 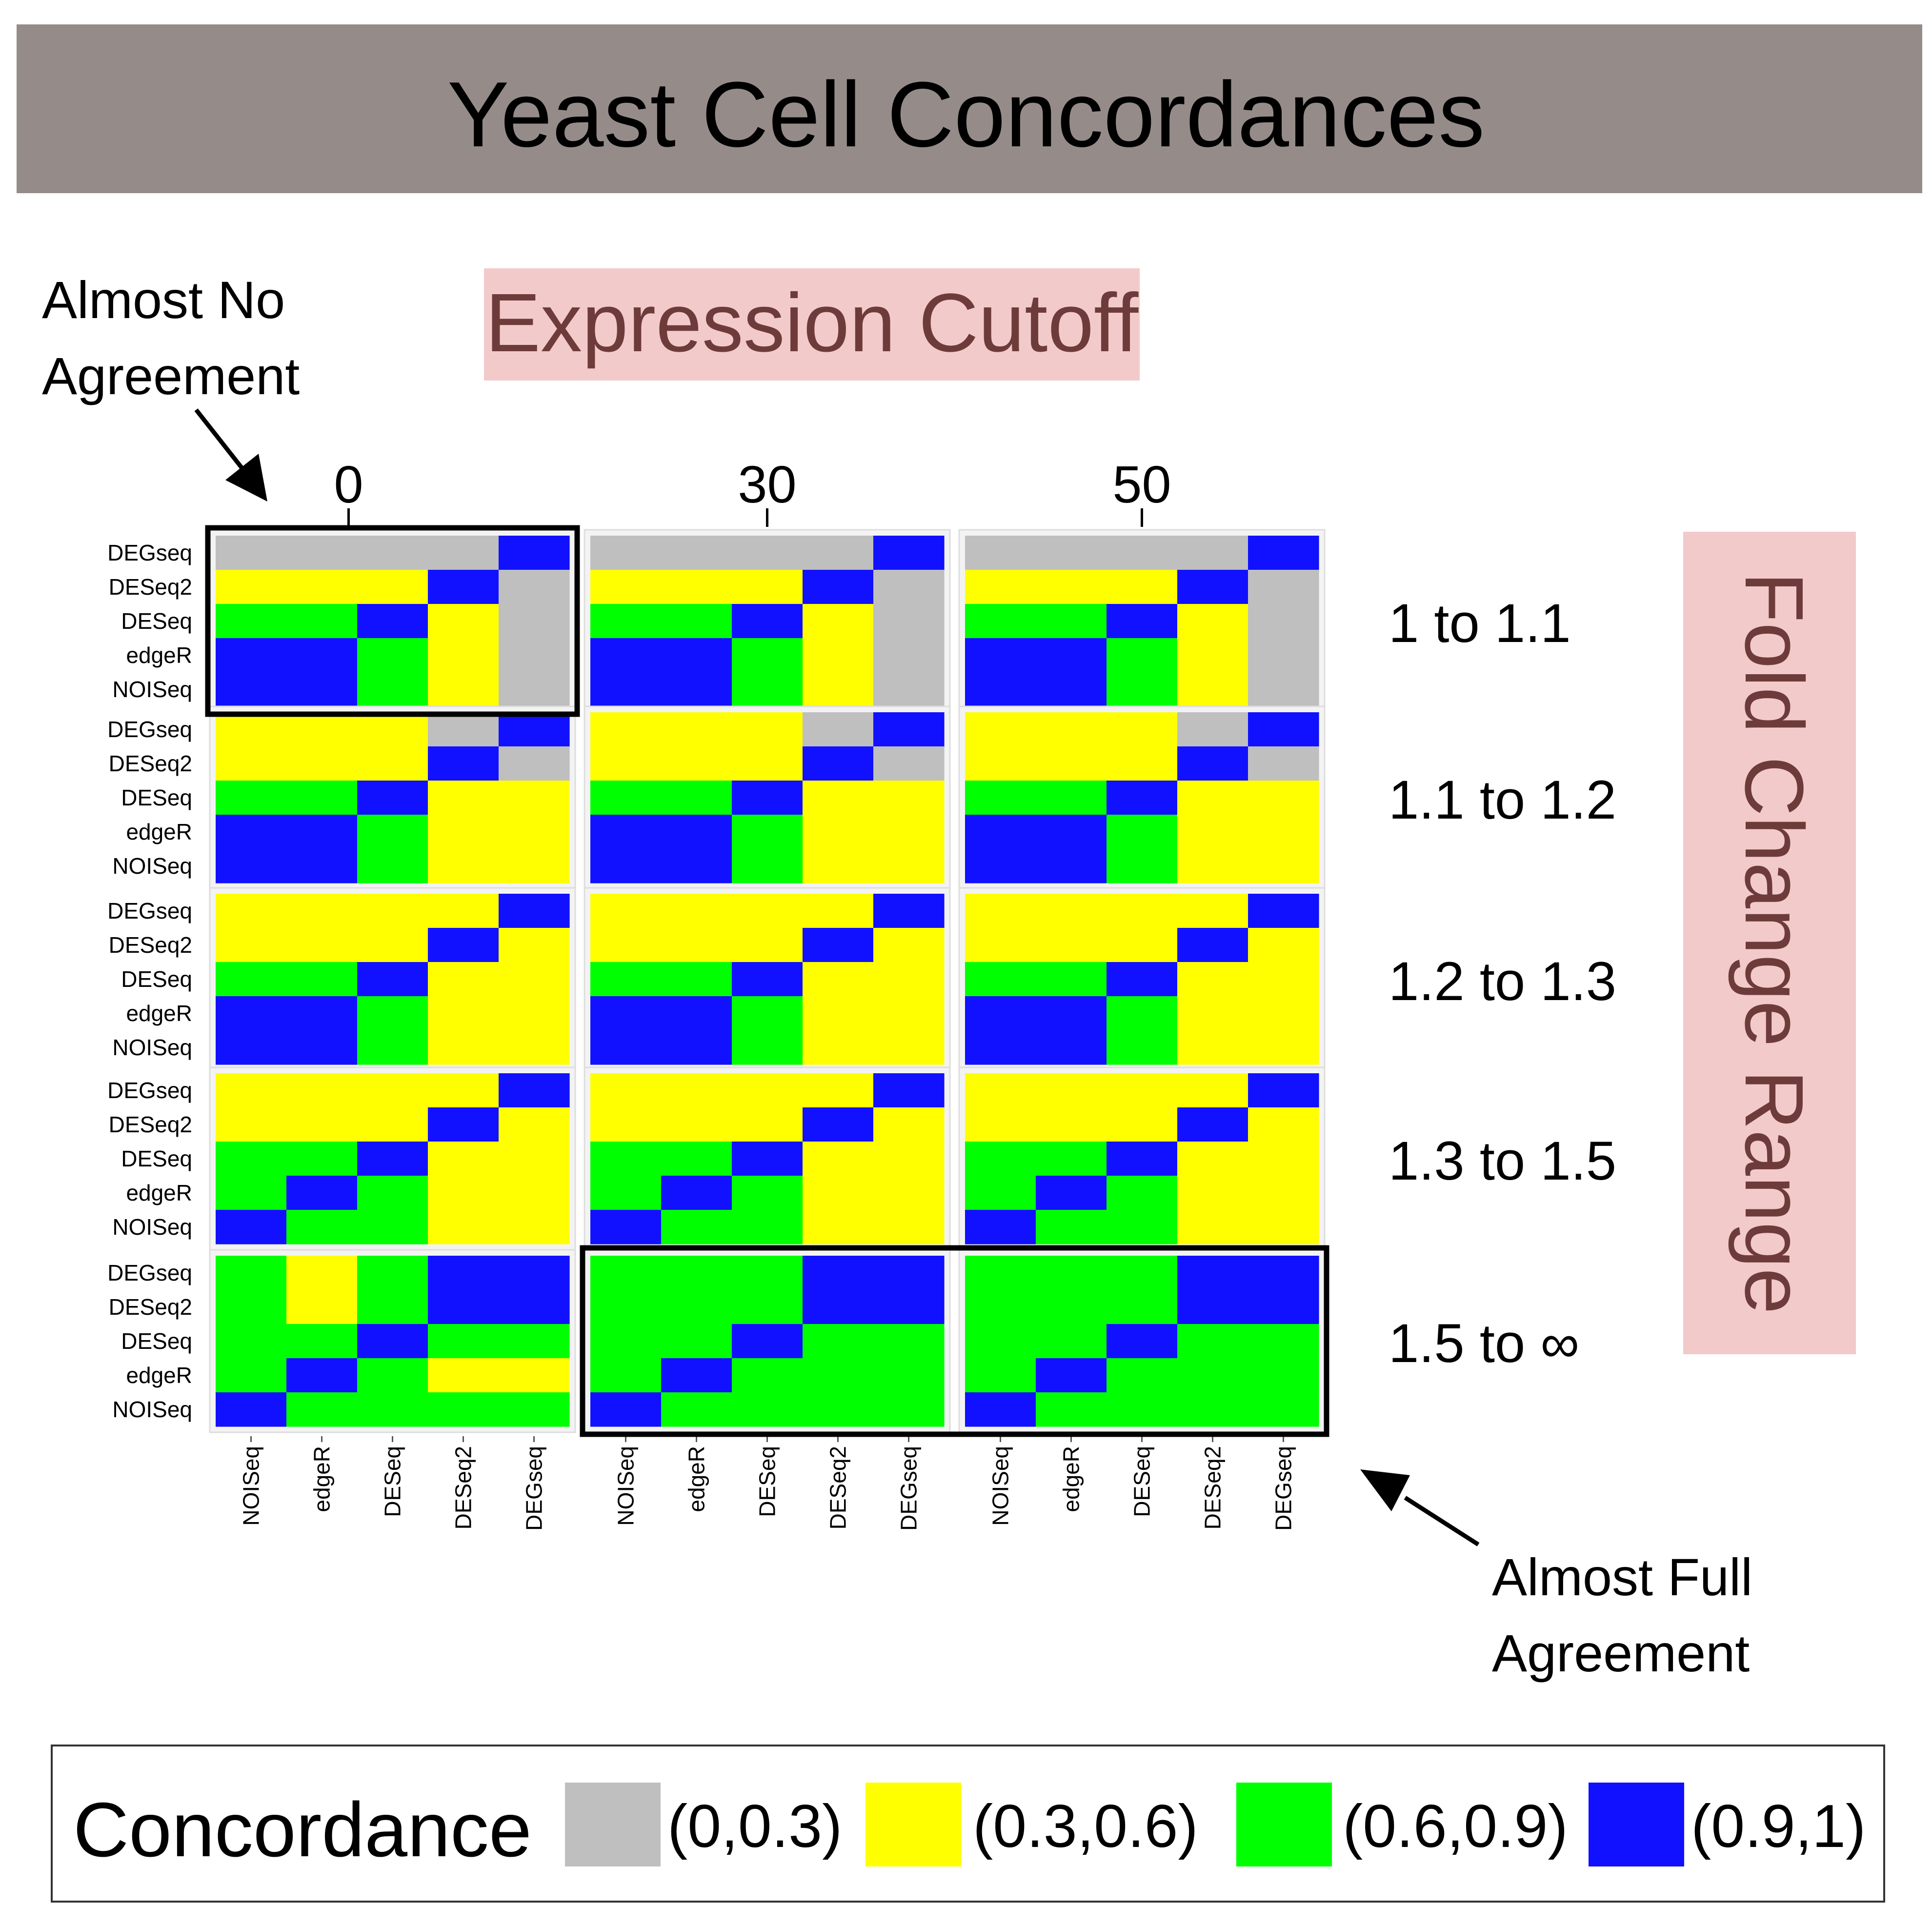 I want to click on cutoff-header-0: 0, so click(x=348, y=484).